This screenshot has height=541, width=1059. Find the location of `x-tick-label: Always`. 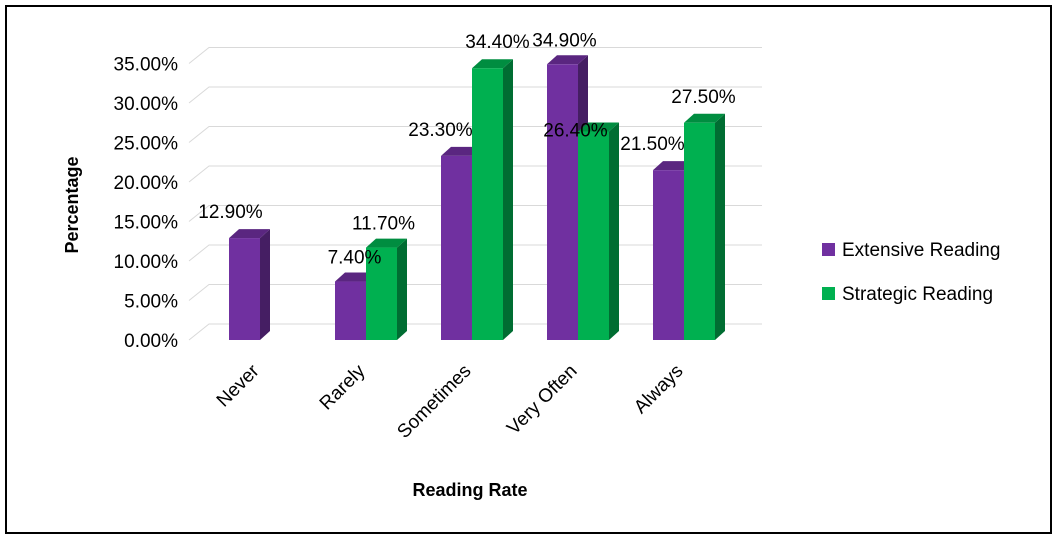

x-tick-label: Always is located at coordinates (658, 389).